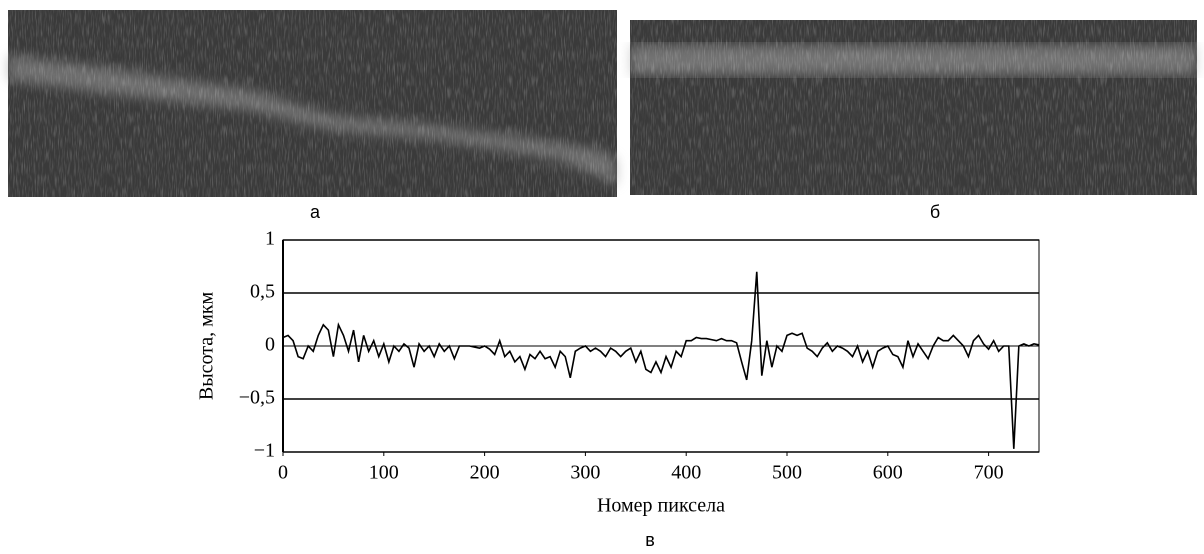 The height and width of the screenshot is (554, 1204). Describe the element at coordinates (585, 473) in the screenshot. I see `x-tick-label: 300` at that location.